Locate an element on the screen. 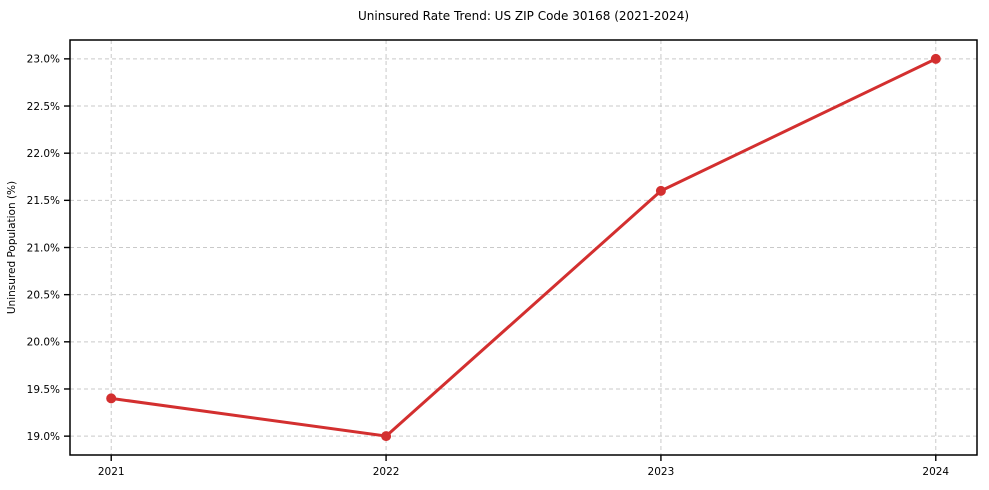  y-tick-label: 21.5% is located at coordinates (43, 201).